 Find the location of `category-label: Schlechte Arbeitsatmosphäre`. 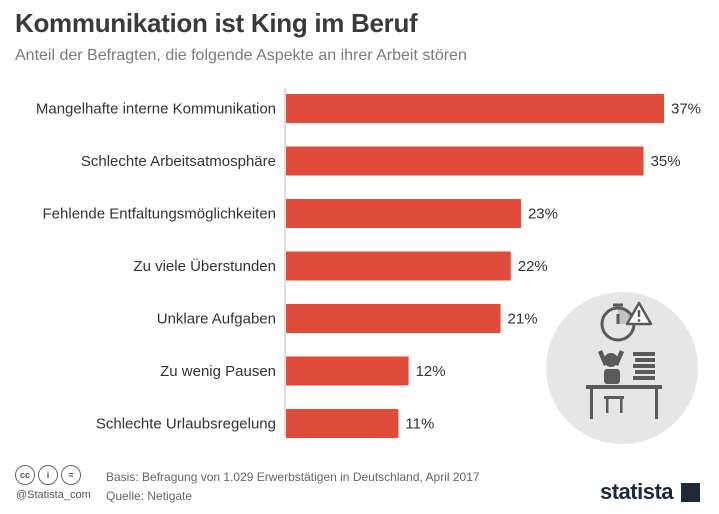

category-label: Schlechte Arbeitsatmosphäre is located at coordinates (178, 161).